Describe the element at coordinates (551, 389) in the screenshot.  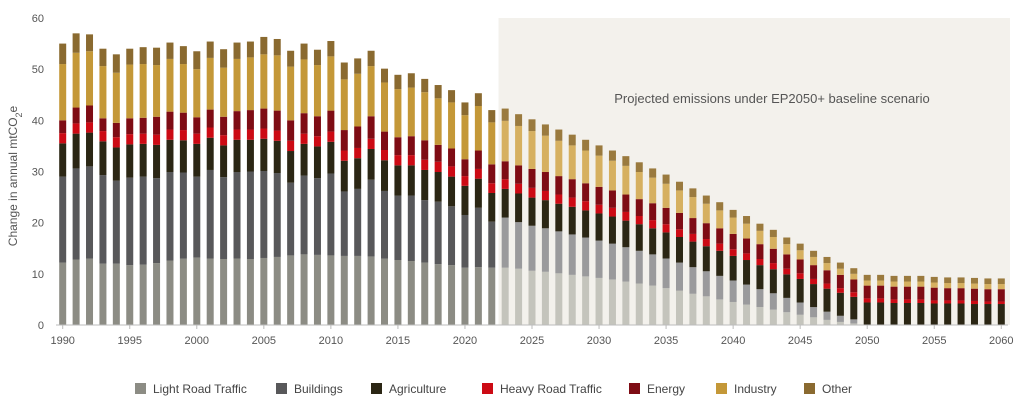
I see `legend-label: Heavy Road Traffic` at that location.